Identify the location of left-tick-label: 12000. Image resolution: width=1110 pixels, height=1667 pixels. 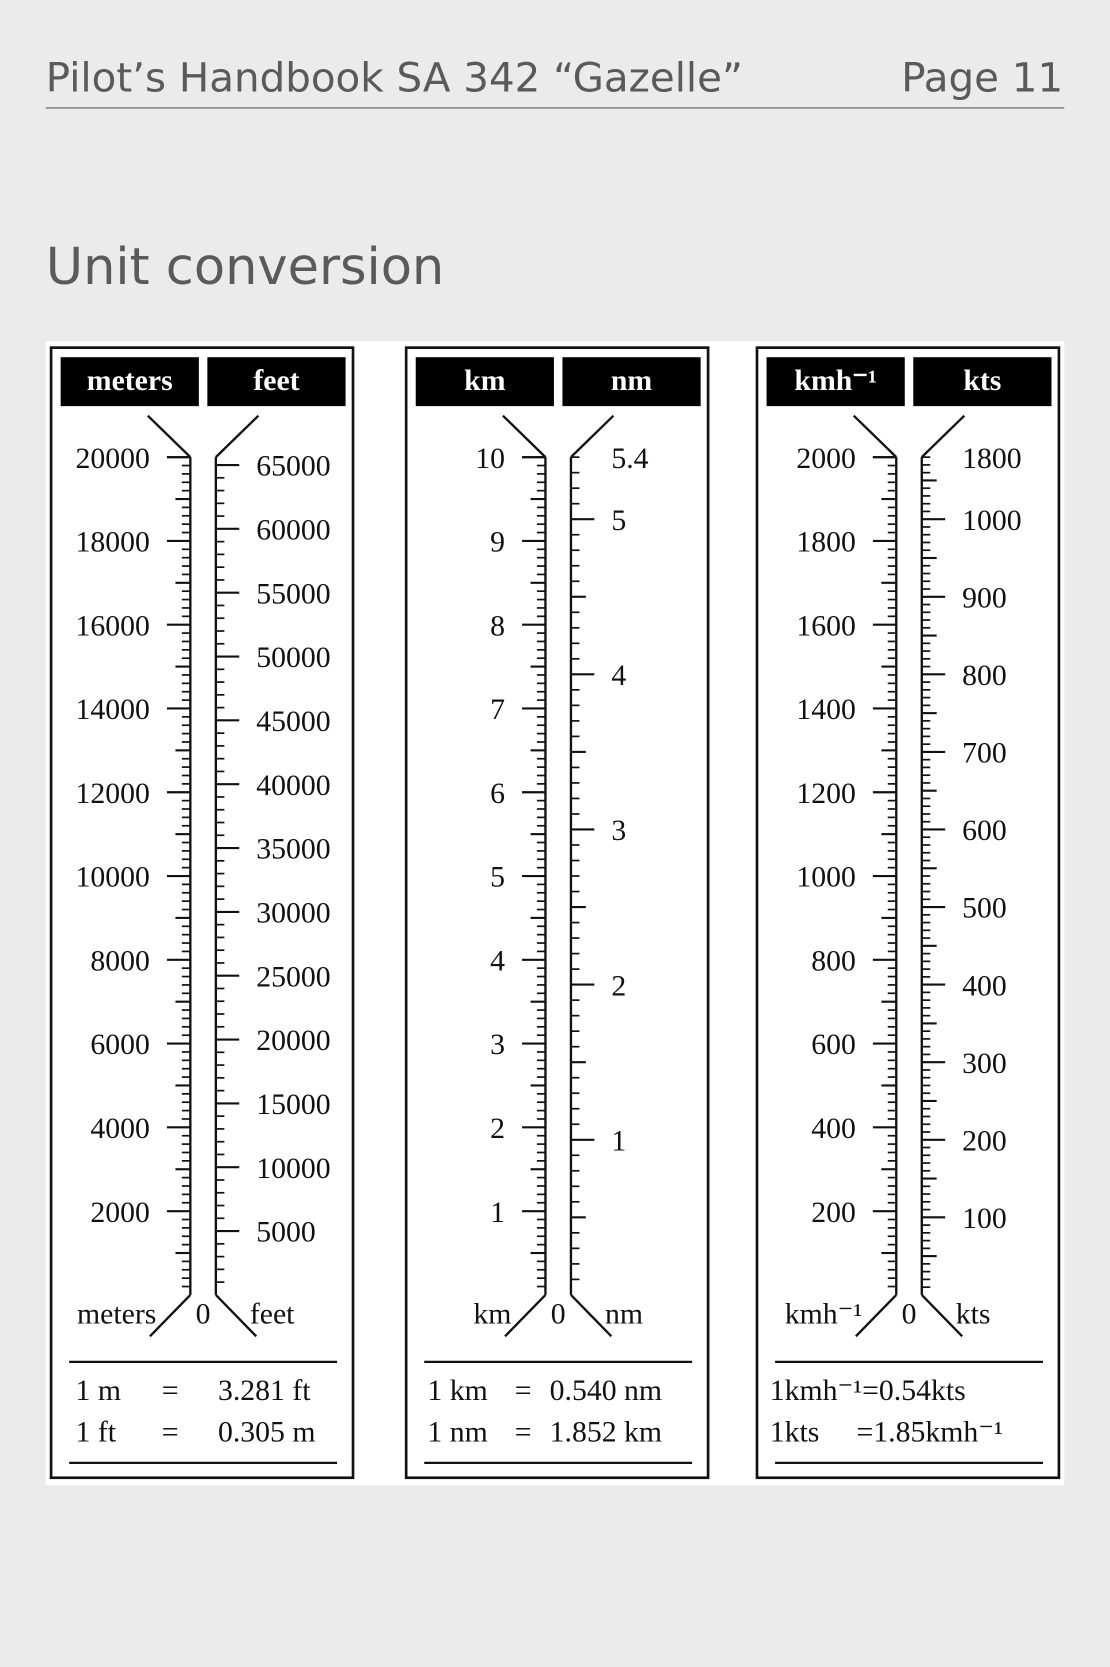
(113, 793).